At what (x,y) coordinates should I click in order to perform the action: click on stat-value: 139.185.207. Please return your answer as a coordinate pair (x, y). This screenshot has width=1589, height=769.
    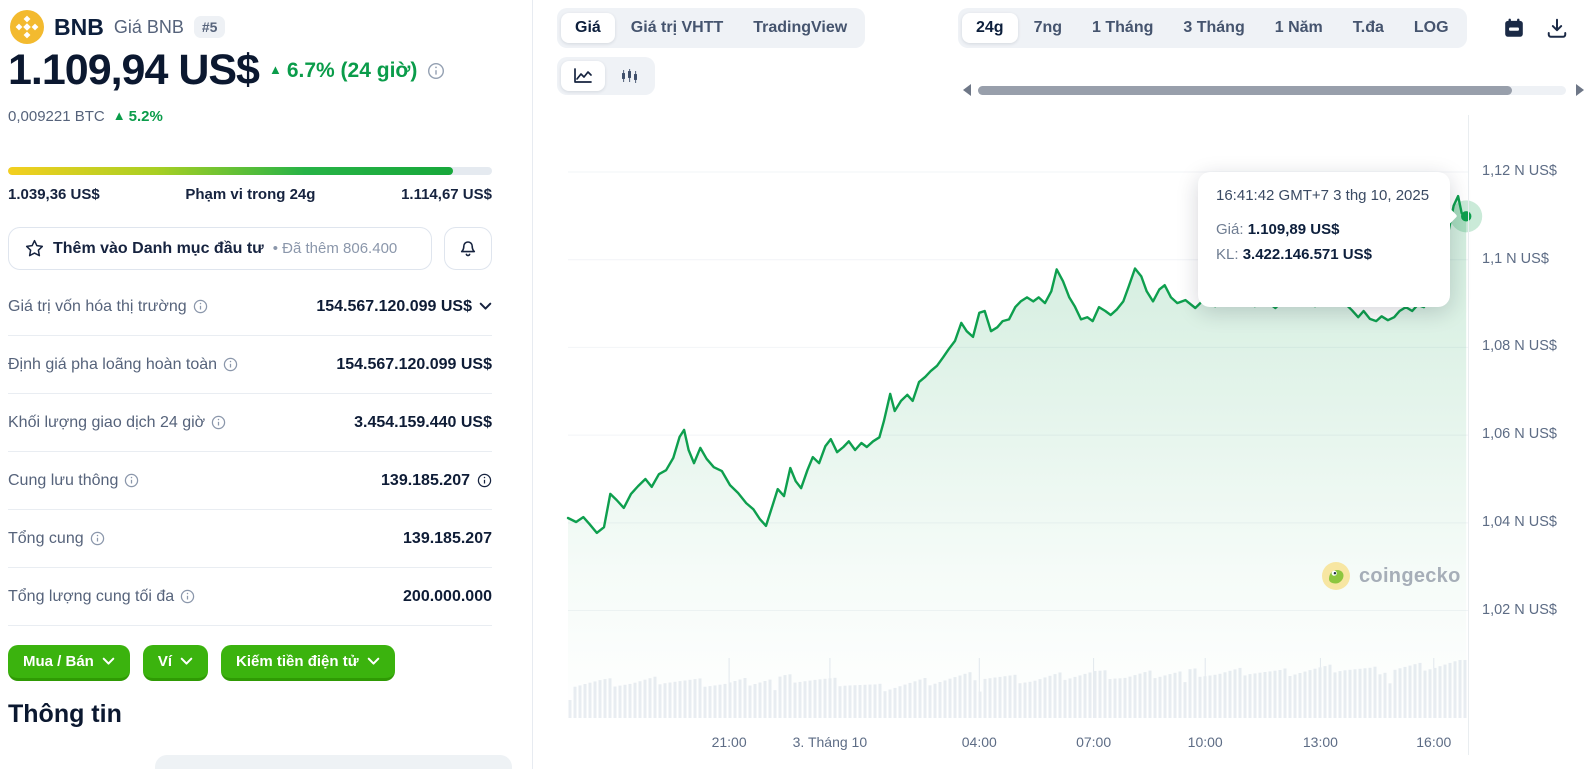
    Looking at the image, I should click on (447, 539).